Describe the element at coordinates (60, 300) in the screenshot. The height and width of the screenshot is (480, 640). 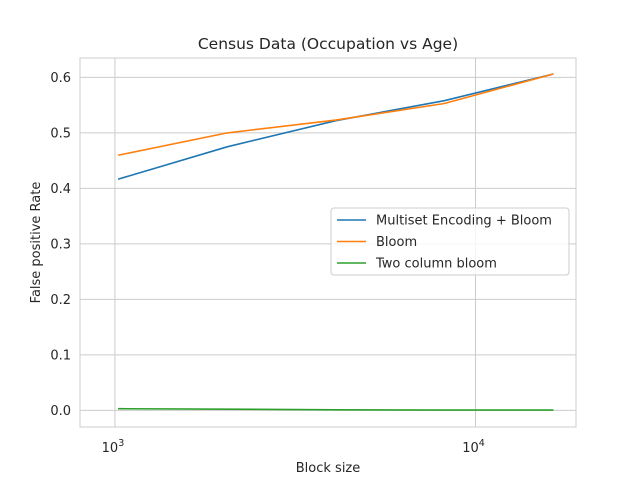
I see `y-tick-label: 0.2` at that location.